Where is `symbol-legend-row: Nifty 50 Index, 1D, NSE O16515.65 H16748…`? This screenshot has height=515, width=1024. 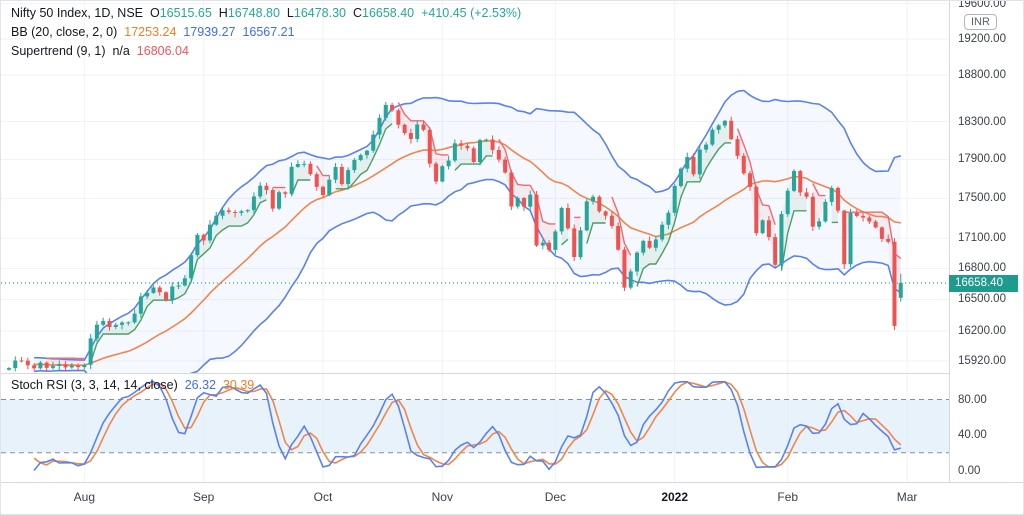 symbol-legend-row: Nifty 50 Index, 1D, NSE O16515.65 H16748… is located at coordinates (266, 13).